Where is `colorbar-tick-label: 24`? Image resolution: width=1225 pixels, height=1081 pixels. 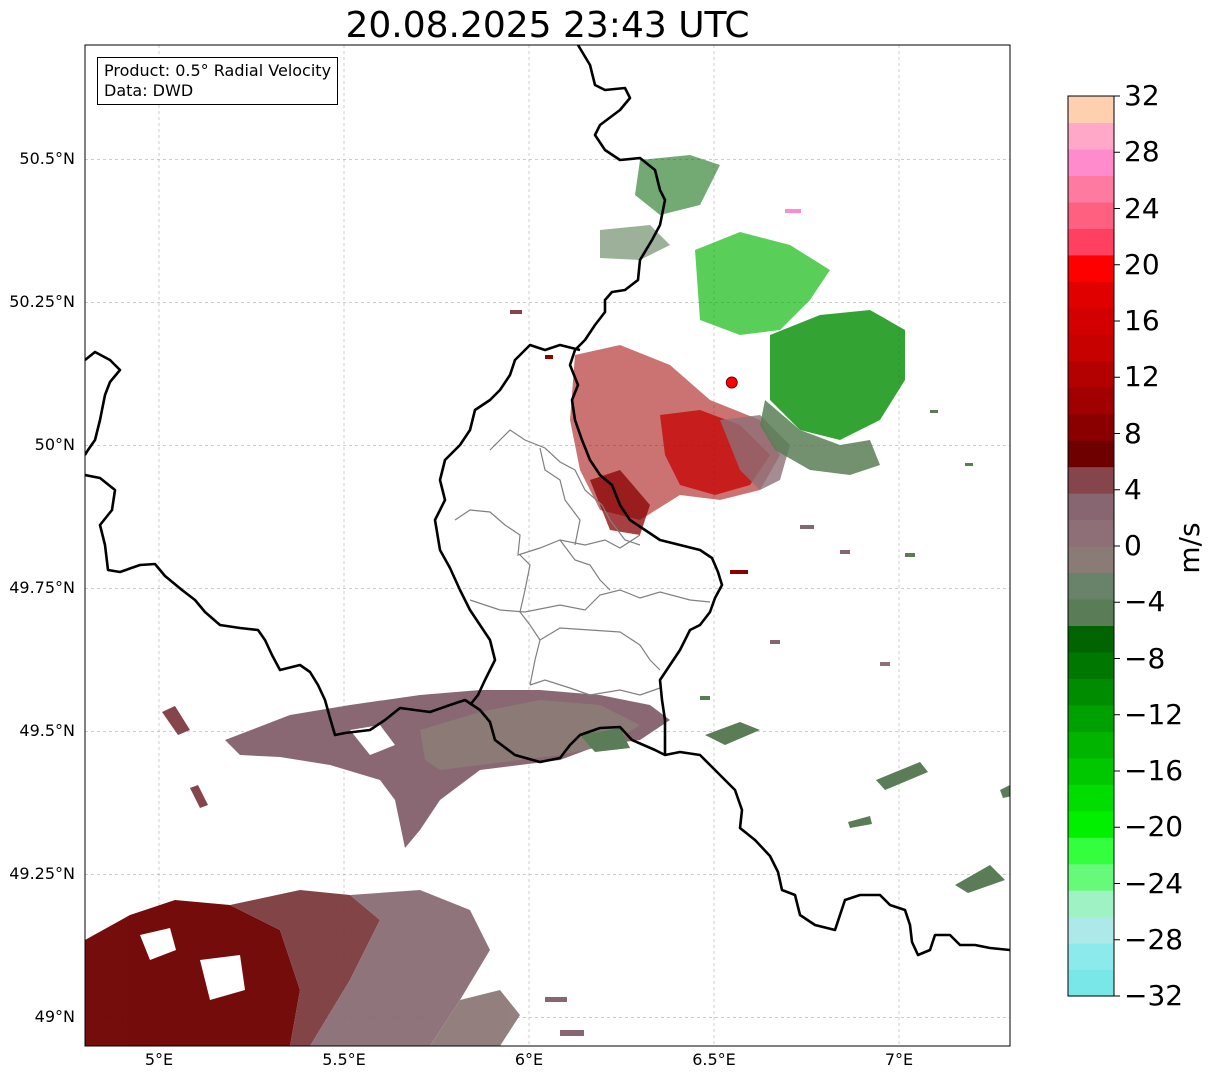
colorbar-tick-label: 24 is located at coordinates (1142, 208).